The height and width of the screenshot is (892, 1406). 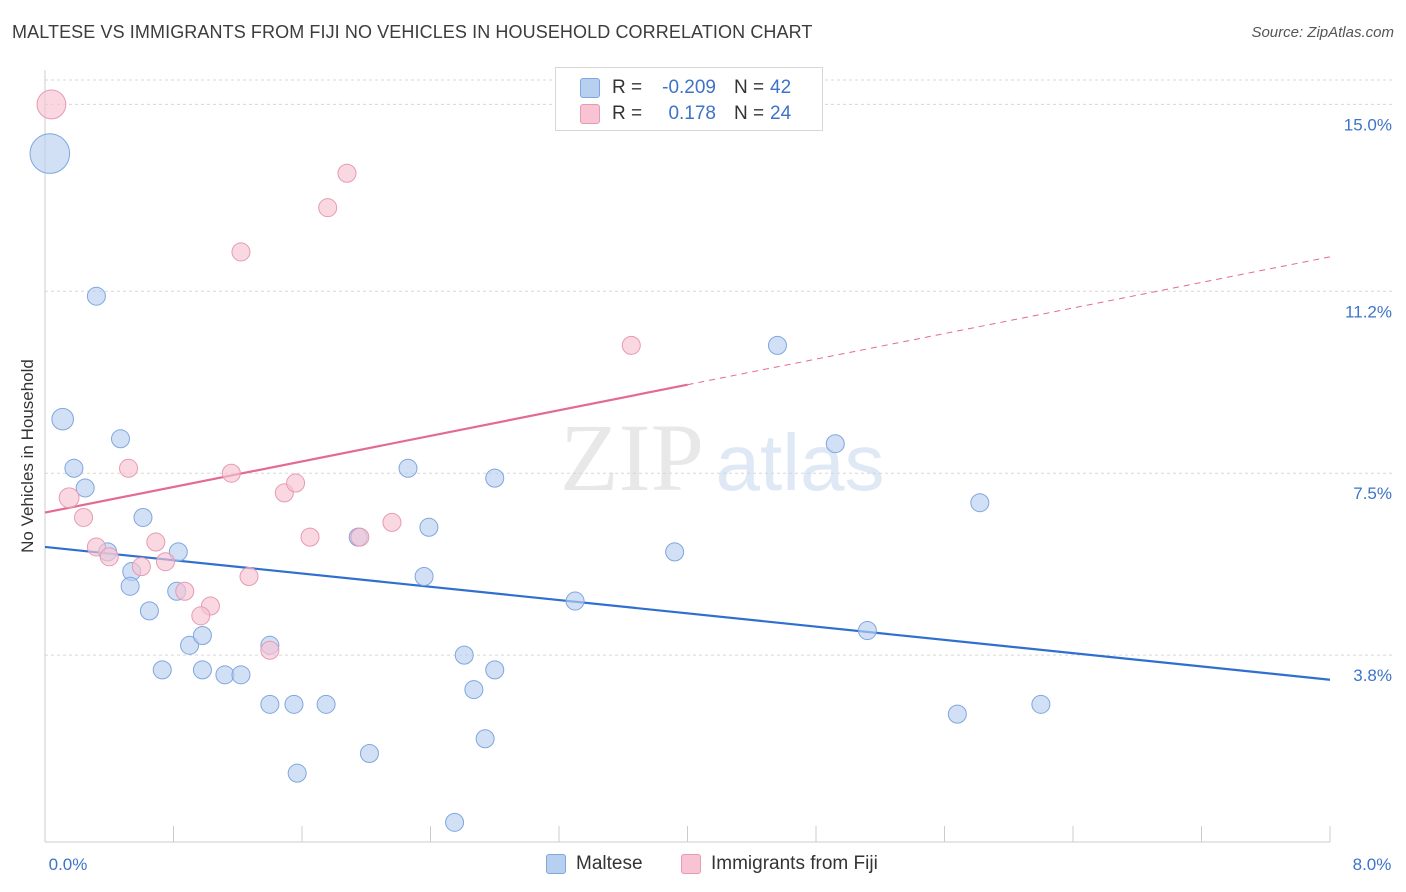 I want to click on bottom-legend-maltese: Maltese, so click(x=594, y=864).